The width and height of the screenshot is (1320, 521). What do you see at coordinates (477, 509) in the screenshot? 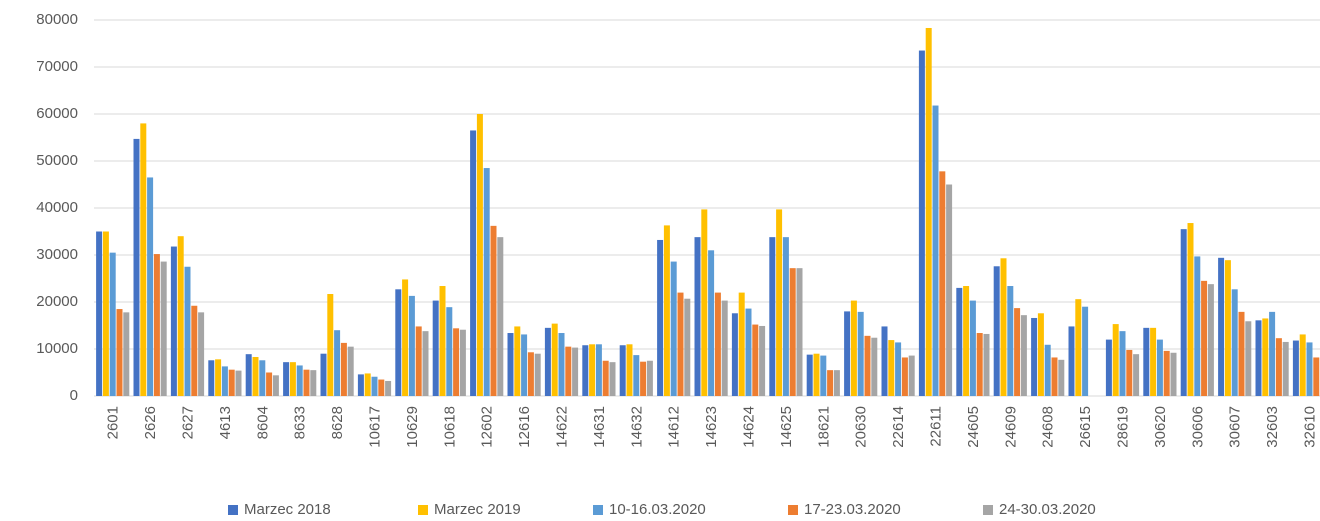
I see `legend-label: Marzec 2019` at bounding box center [477, 509].